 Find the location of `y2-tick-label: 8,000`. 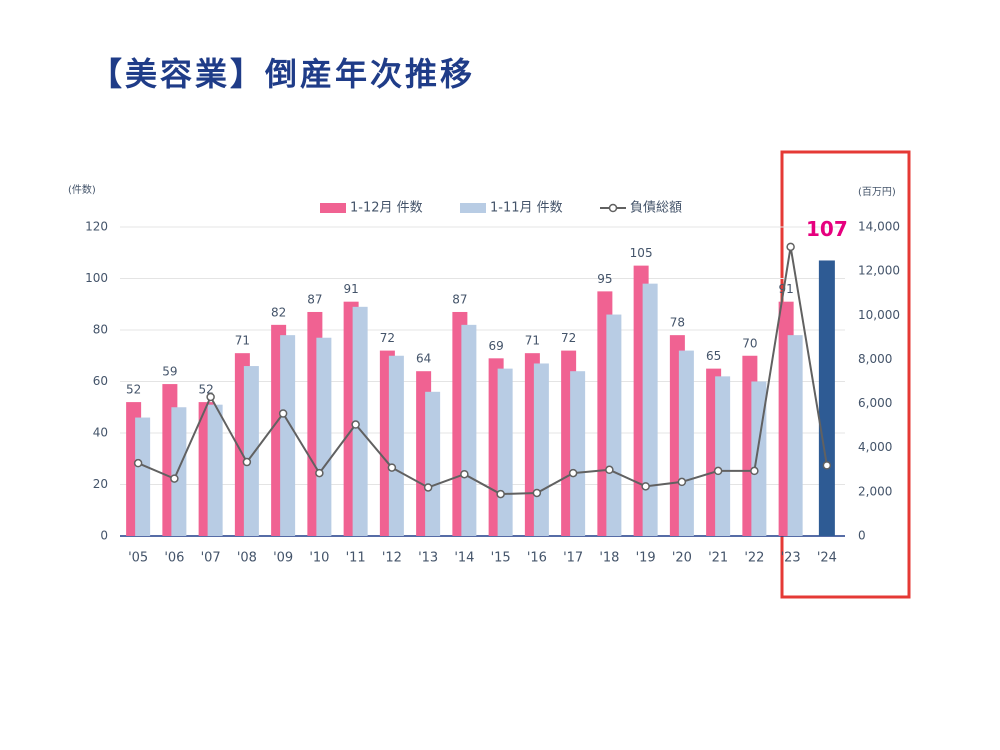

y2-tick-label: 8,000 is located at coordinates (875, 359).